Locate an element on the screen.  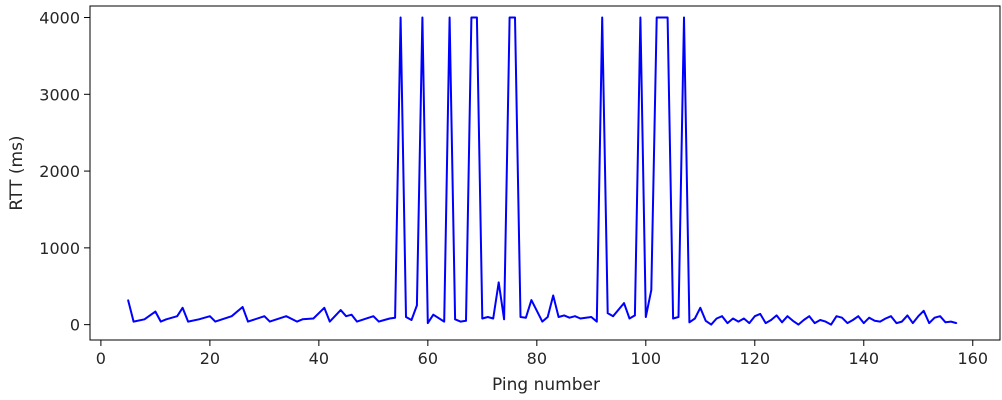
x-tick-label: 100 is located at coordinates (646, 358).